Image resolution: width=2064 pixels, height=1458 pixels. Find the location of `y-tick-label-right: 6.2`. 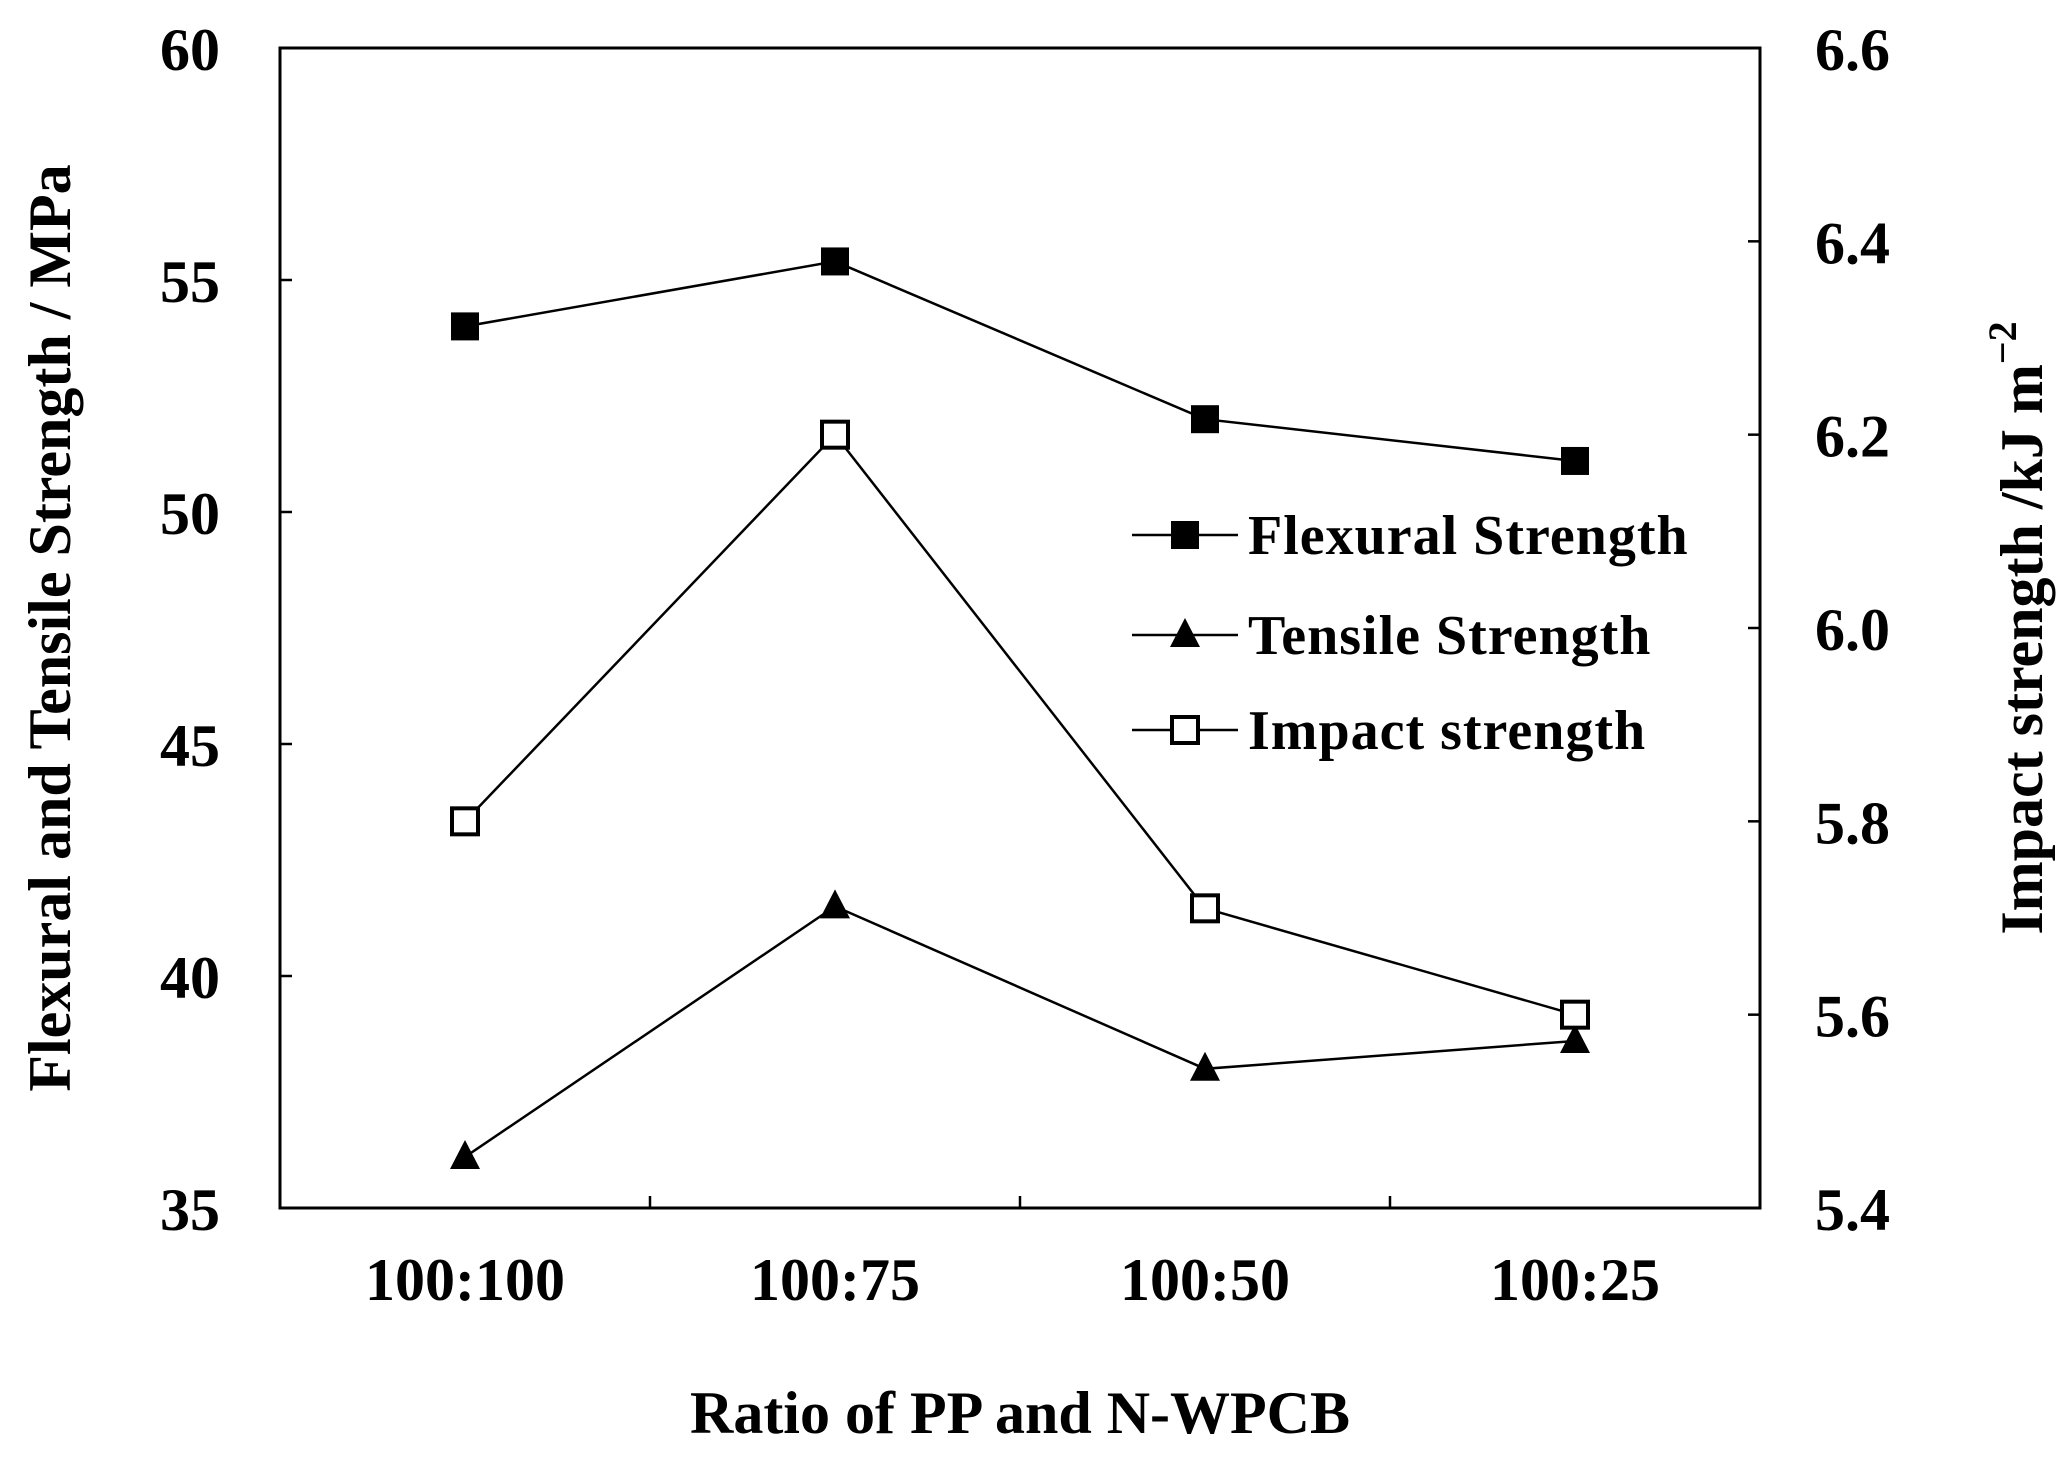

y-tick-label-right: 6.2 is located at coordinates (1852, 437).